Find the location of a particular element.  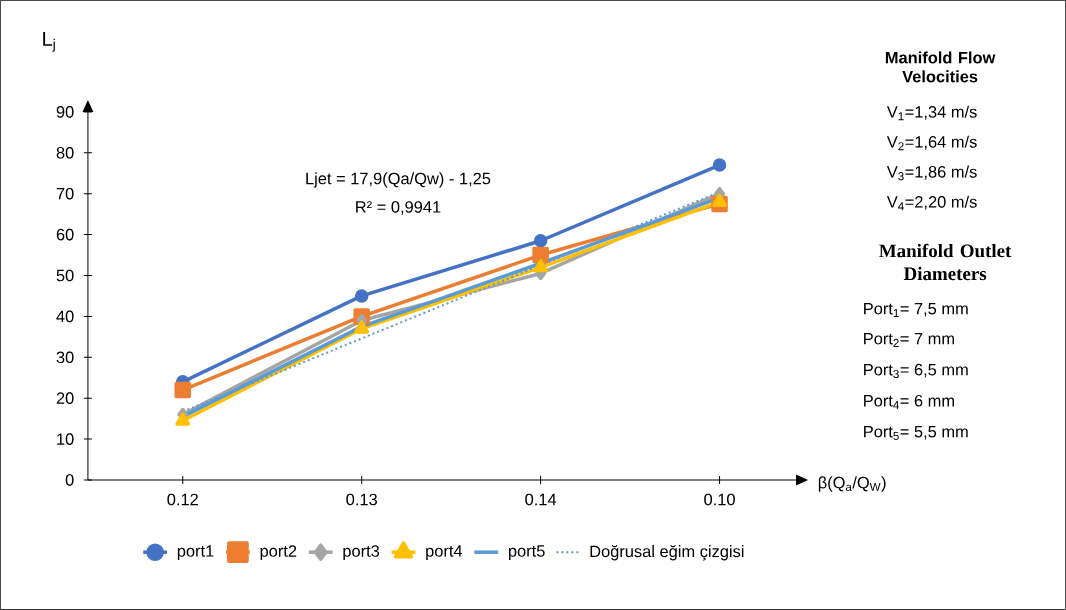

text: V$_{1}$=1,34 m/s is located at coordinates (931, 113).